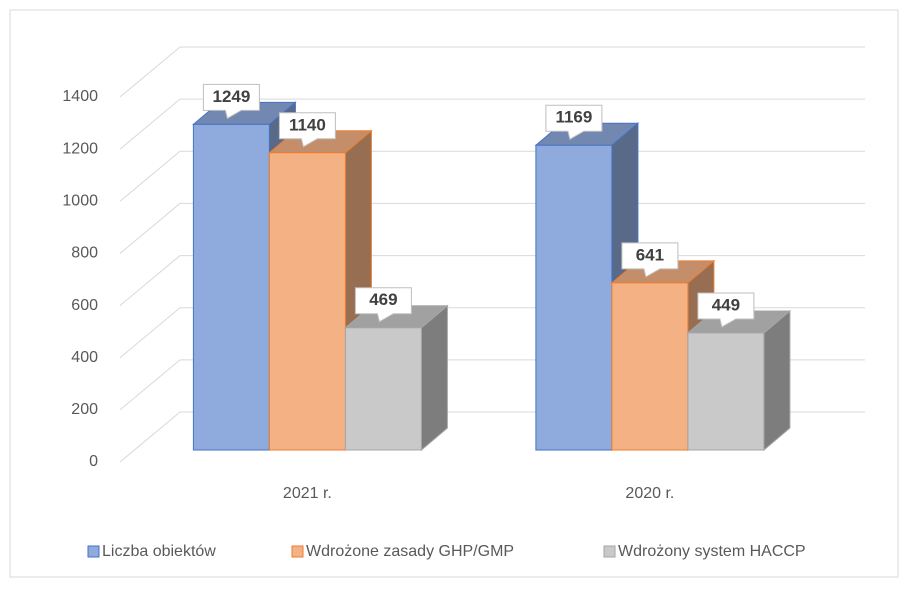  What do you see at coordinates (383, 299) in the screenshot?
I see `value-label: 469` at bounding box center [383, 299].